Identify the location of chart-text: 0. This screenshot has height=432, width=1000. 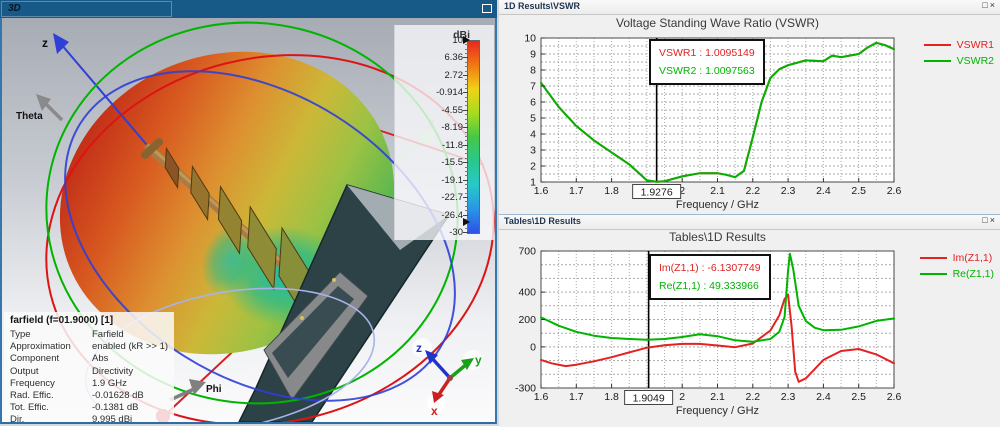
(533, 347).